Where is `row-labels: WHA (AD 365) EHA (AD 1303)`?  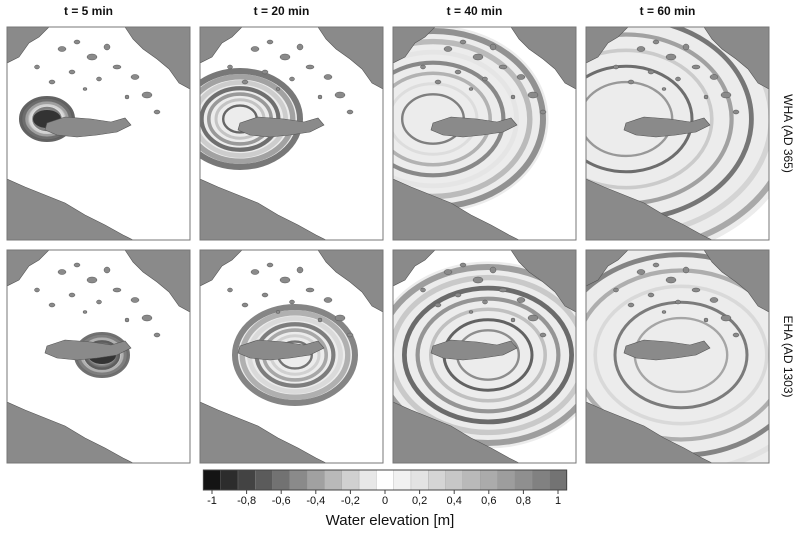 row-labels: WHA (AD 365) EHA (AD 1303) is located at coordinates (788, 245).